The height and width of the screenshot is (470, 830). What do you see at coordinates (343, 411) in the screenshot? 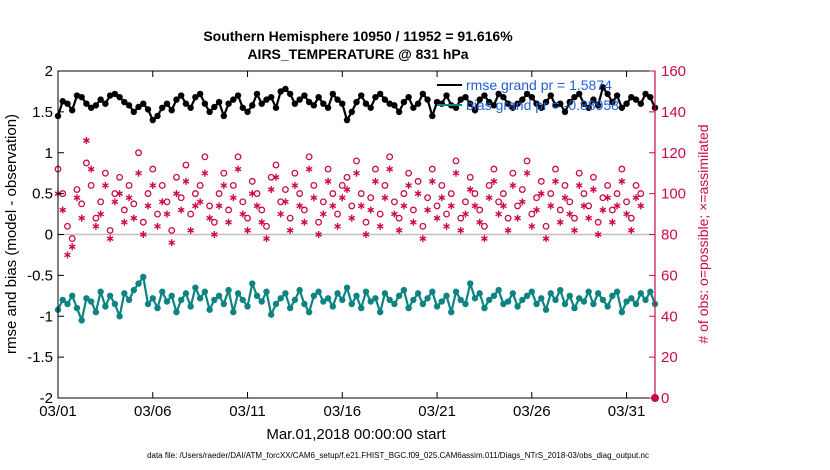
I see `x-tick-label: 03/16` at bounding box center [343, 411].